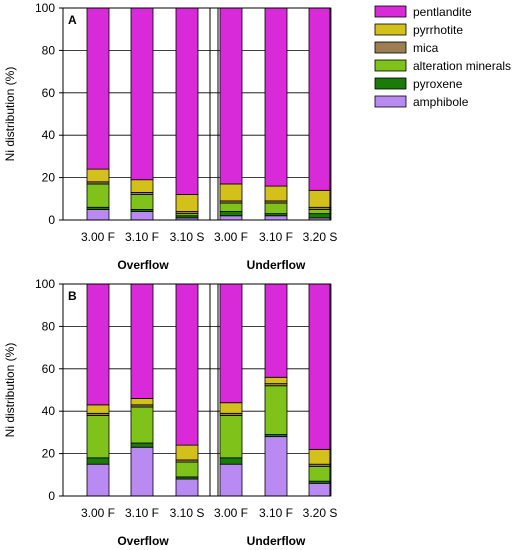 This screenshot has width=525, height=550. I want to click on legend-label: alteration minerals, so click(462, 66).